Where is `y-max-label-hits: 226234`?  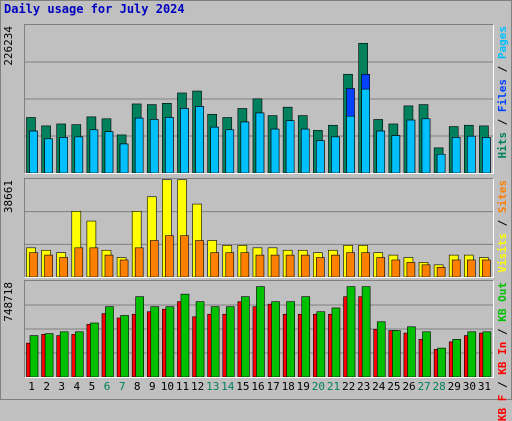 y-max-label-hits: 226234 is located at coordinates (8, 46).